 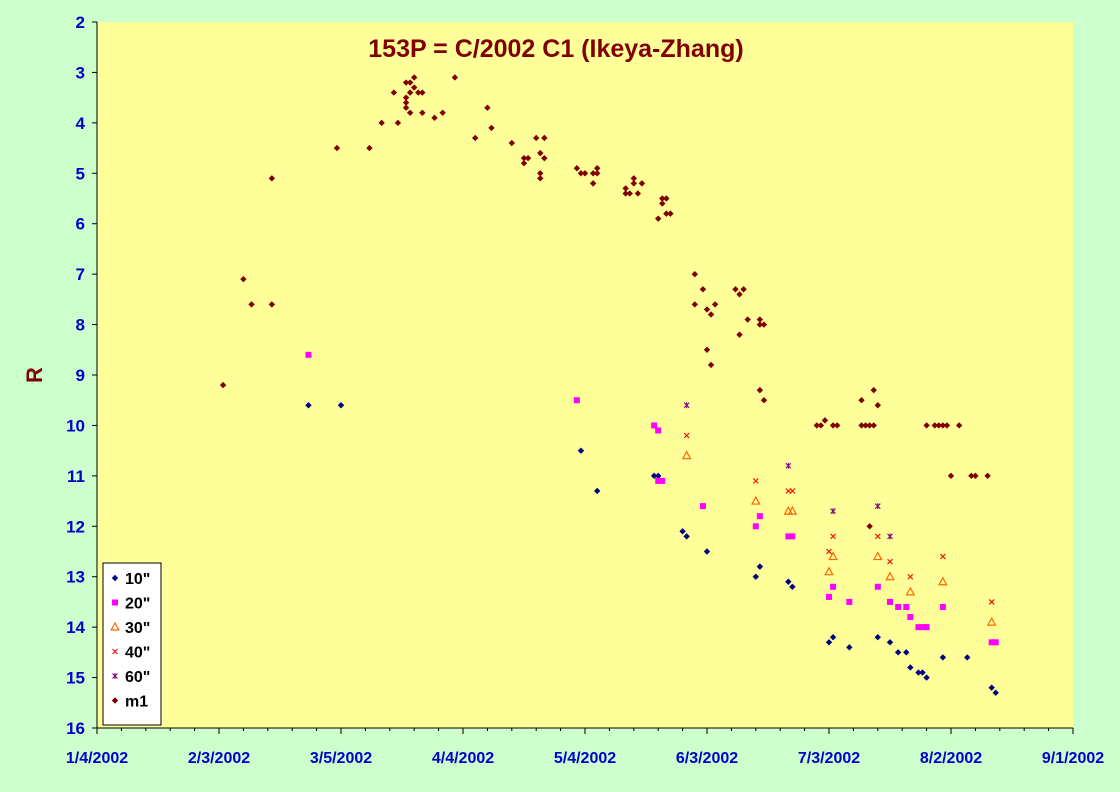 What do you see at coordinates (80, 325) in the screenshot?
I see `y-tick-label: 8` at bounding box center [80, 325].